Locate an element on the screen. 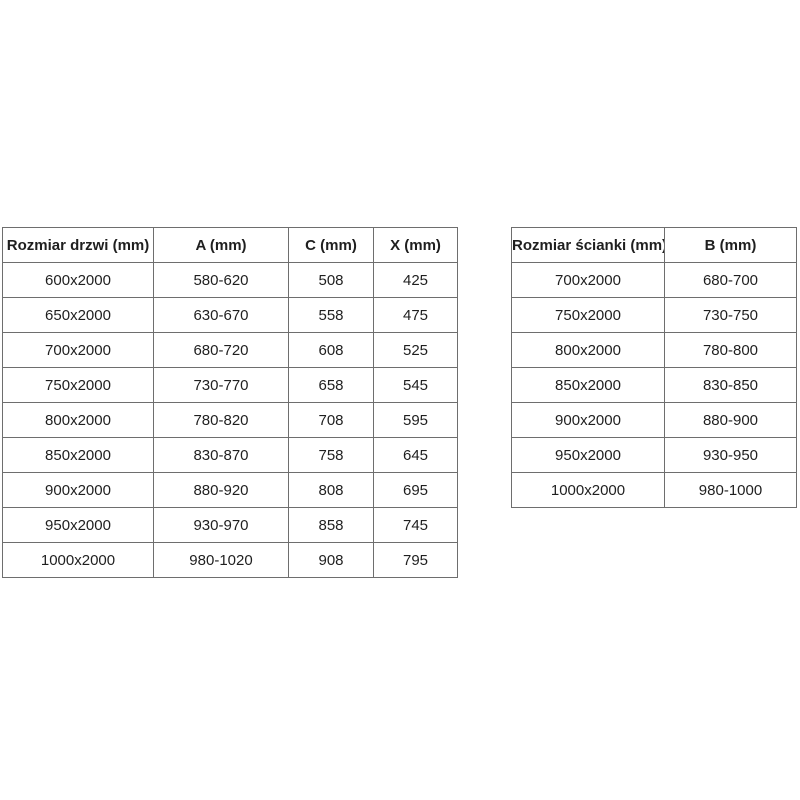 Image resolution: width=800 pixels, height=800 pixels. table-cell: 858 is located at coordinates (331, 525).